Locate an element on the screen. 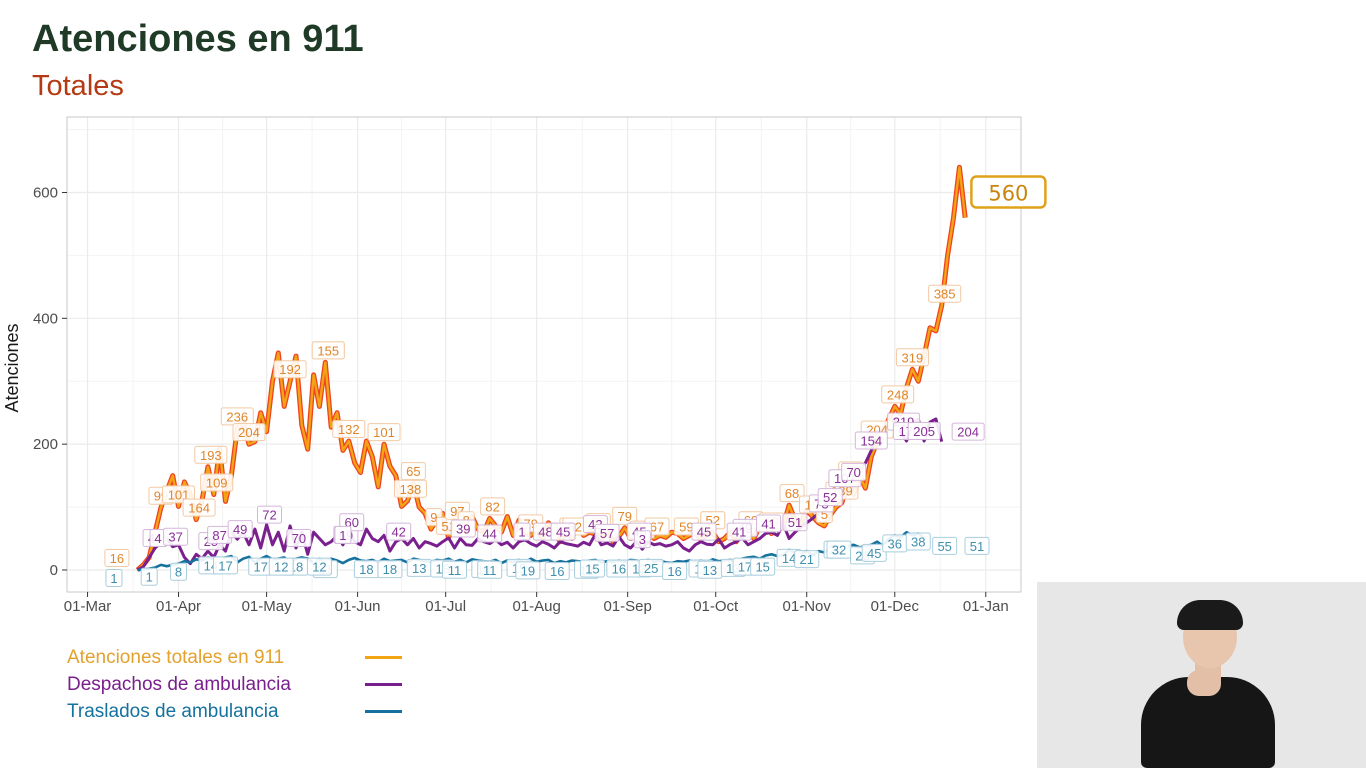 This screenshot has width=1366, height=768. point-label-despachos: 52 is located at coordinates (830, 497).